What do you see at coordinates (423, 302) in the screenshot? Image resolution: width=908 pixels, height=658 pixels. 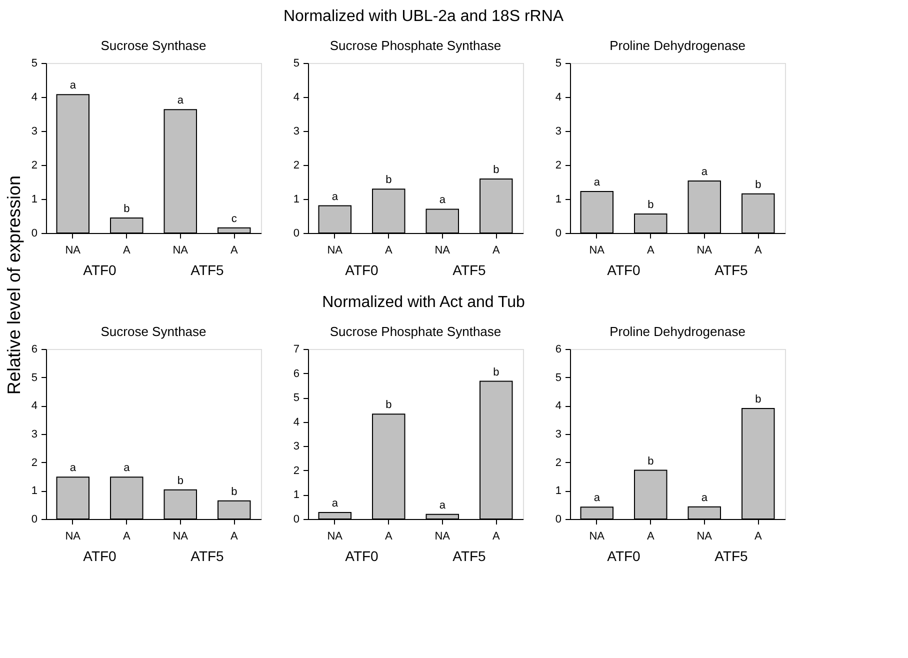 I see `chart-subtitle: Normalized with Act and Tub` at bounding box center [423, 302].